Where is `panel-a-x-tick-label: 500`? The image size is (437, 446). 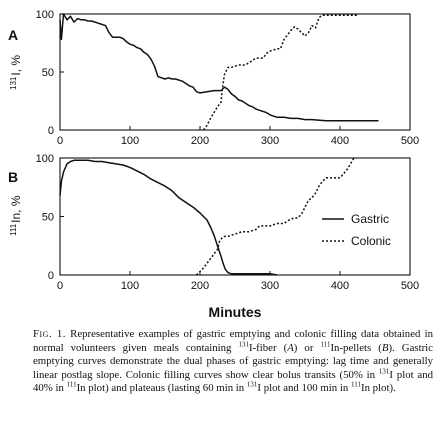
panel-a-x-tick-label: 500 is located at coordinates (410, 141).